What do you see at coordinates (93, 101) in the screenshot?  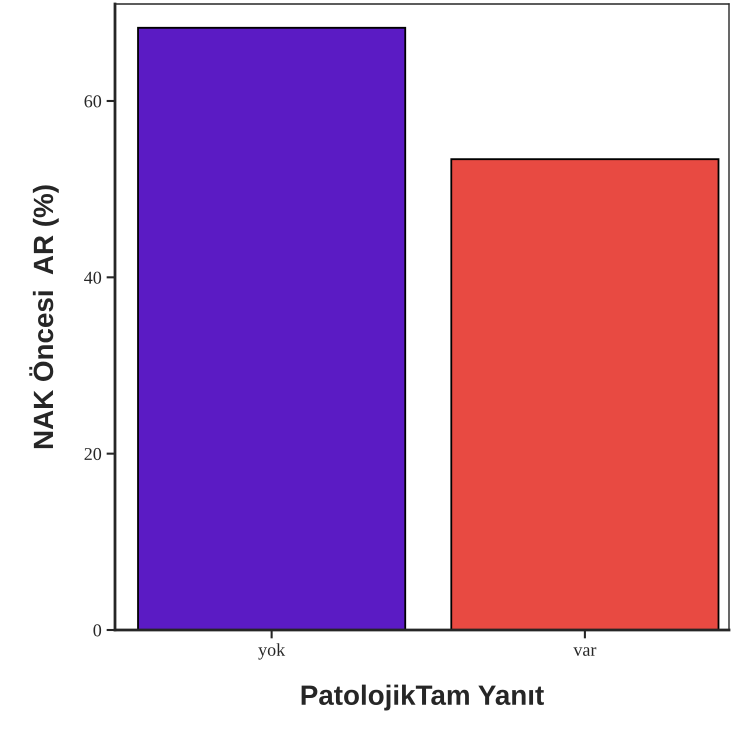 I see `y-tick-label: 60` at bounding box center [93, 101].